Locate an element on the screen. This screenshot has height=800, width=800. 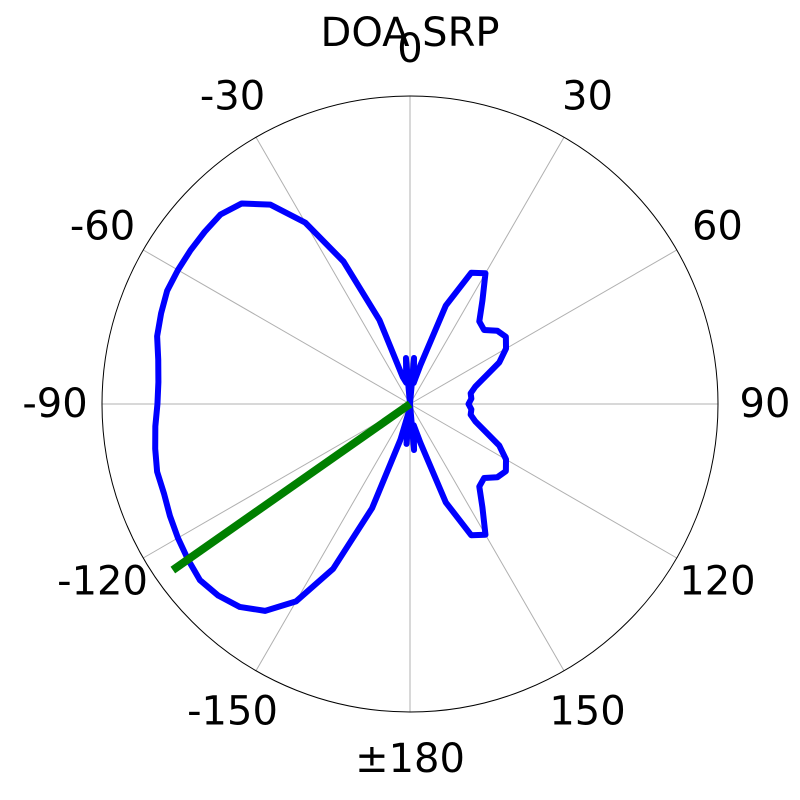
angle-tick-label: 150 is located at coordinates (587, 711).